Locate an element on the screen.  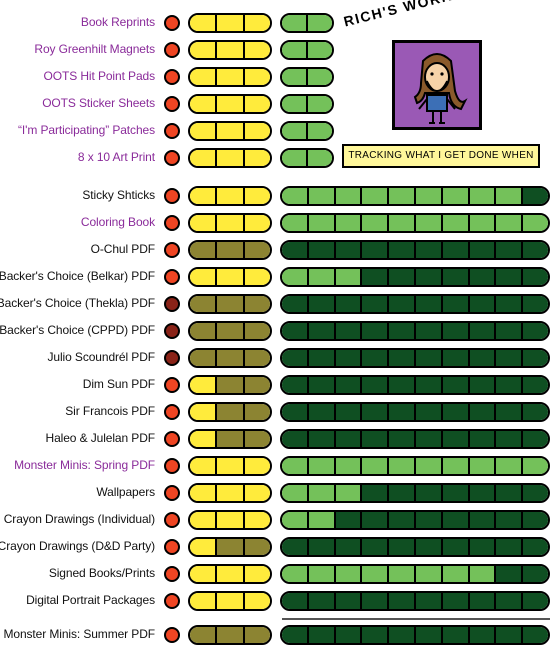
workometer-row: O-Chul PDF is located at coordinates (277, 250).